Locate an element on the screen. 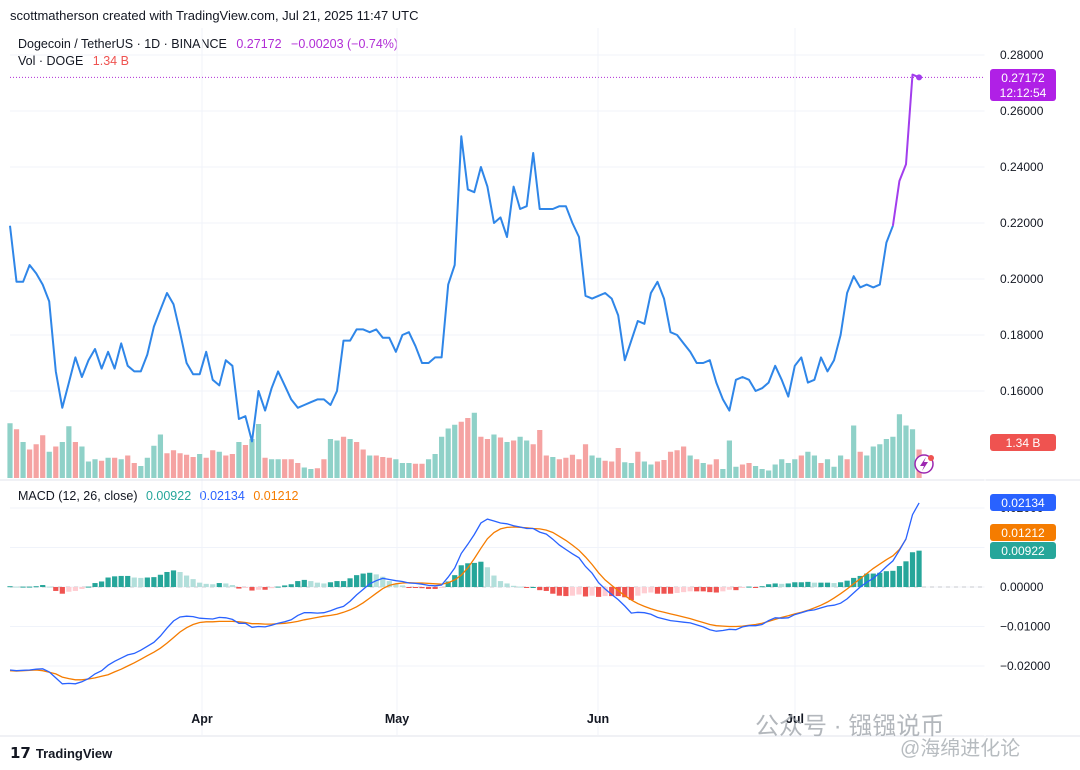 This screenshot has height=770, width=1080. price-line-recent is located at coordinates (905, 149).